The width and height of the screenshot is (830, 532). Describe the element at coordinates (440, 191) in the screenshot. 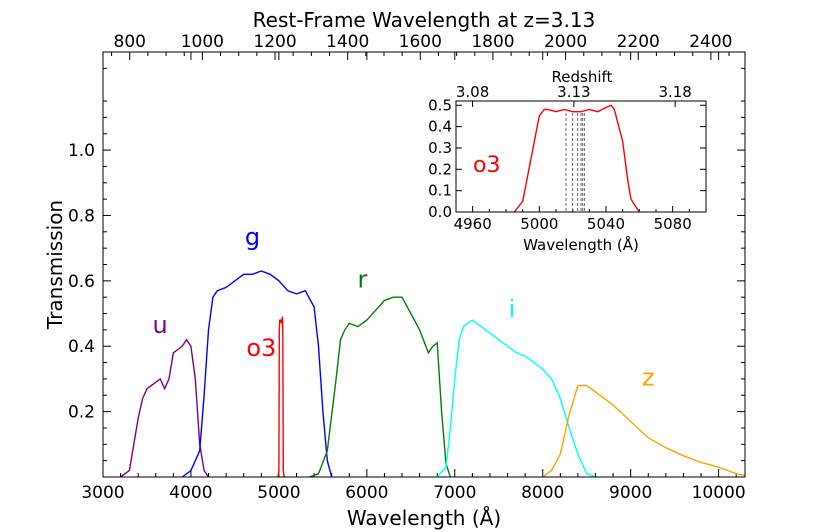

I see `inset-y-tick-label: 0.1` at that location.